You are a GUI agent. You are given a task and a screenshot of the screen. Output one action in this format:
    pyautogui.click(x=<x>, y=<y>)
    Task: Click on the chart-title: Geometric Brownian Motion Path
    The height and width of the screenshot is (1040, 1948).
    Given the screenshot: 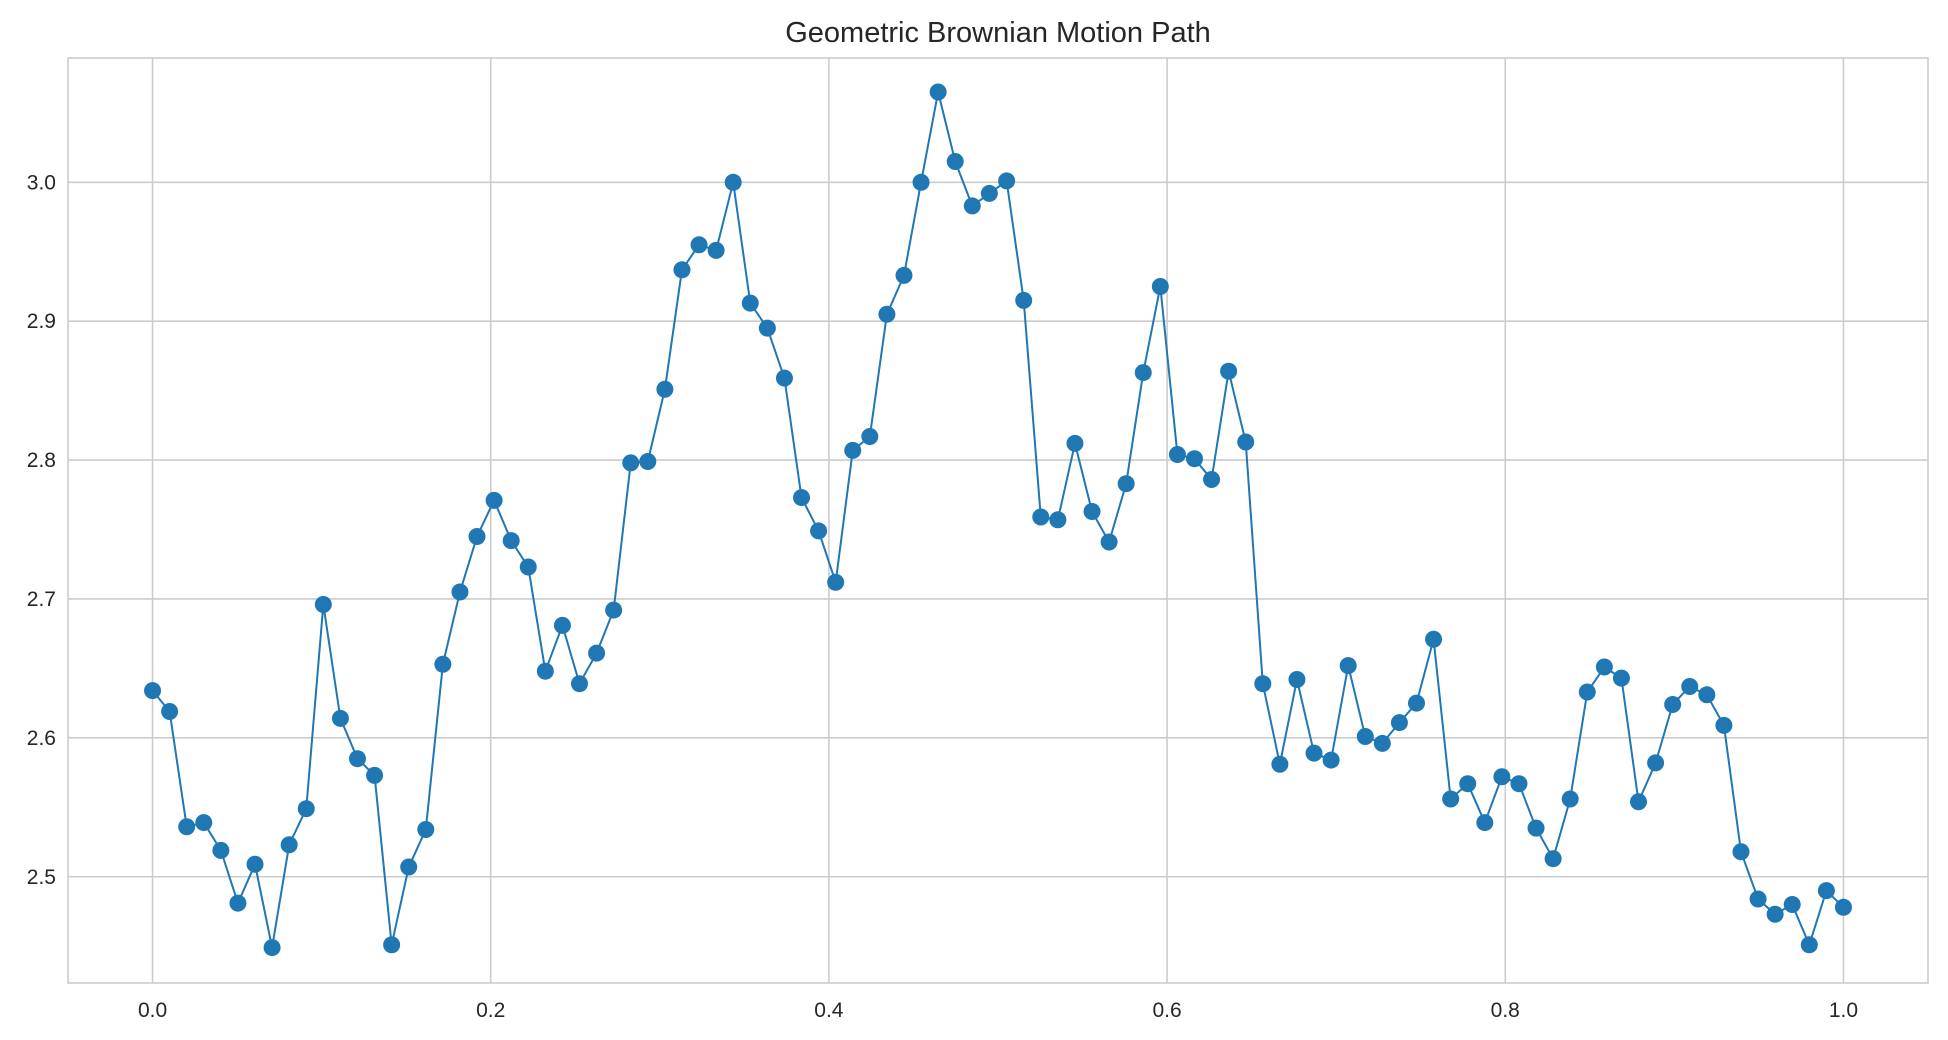 What is the action you would take?
    pyautogui.click(x=998, y=33)
    